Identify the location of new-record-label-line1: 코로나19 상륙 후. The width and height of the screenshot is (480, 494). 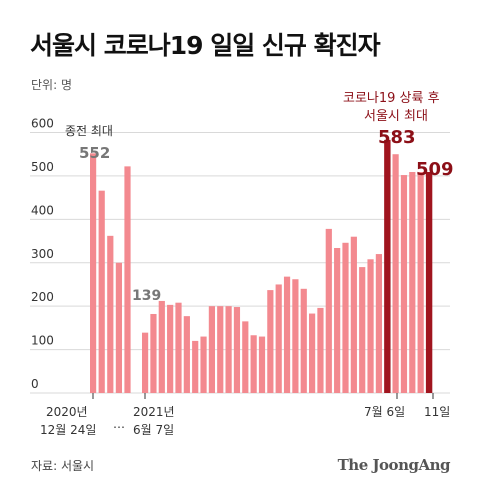
(391, 98).